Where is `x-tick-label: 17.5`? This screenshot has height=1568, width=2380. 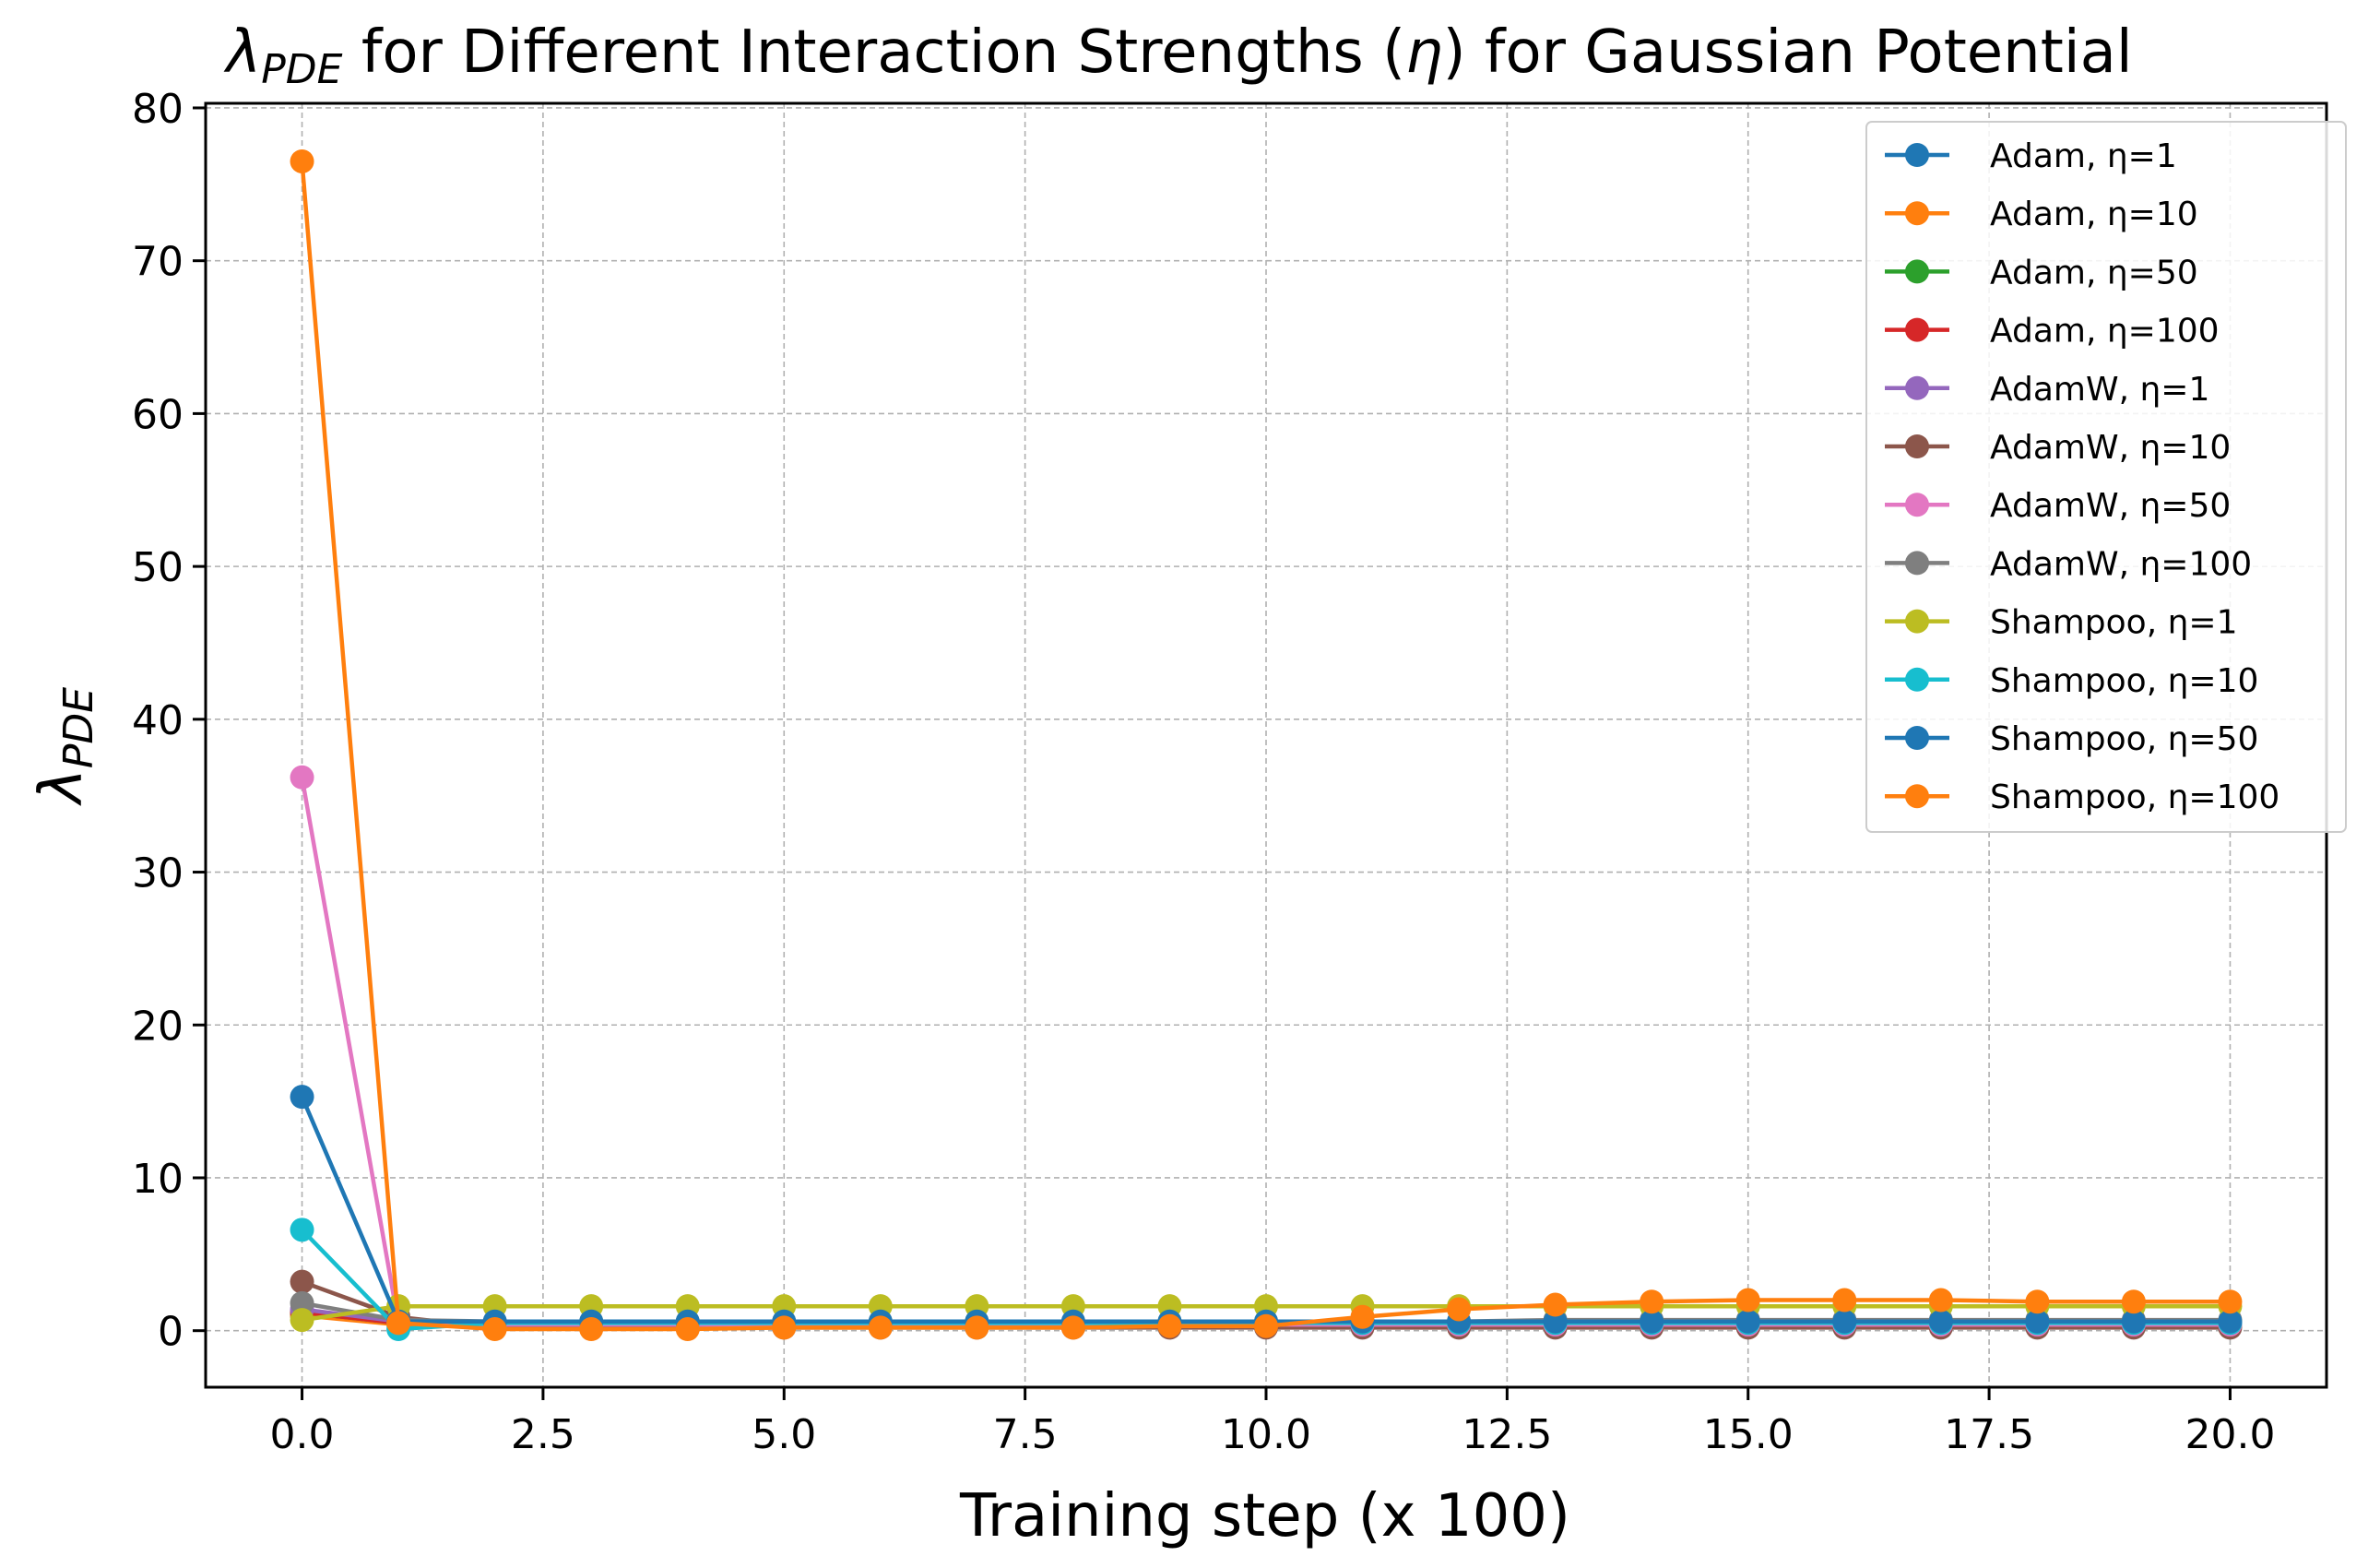 x-tick-label: 17.5 is located at coordinates (1989, 1434).